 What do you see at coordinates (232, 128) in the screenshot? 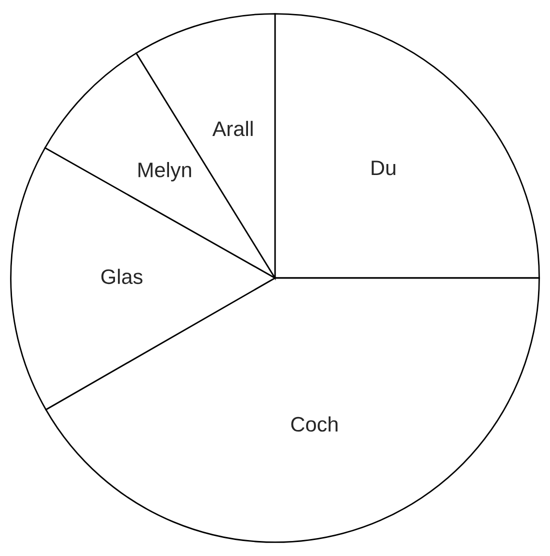
I see `slice-label: Arall` at bounding box center [232, 128].